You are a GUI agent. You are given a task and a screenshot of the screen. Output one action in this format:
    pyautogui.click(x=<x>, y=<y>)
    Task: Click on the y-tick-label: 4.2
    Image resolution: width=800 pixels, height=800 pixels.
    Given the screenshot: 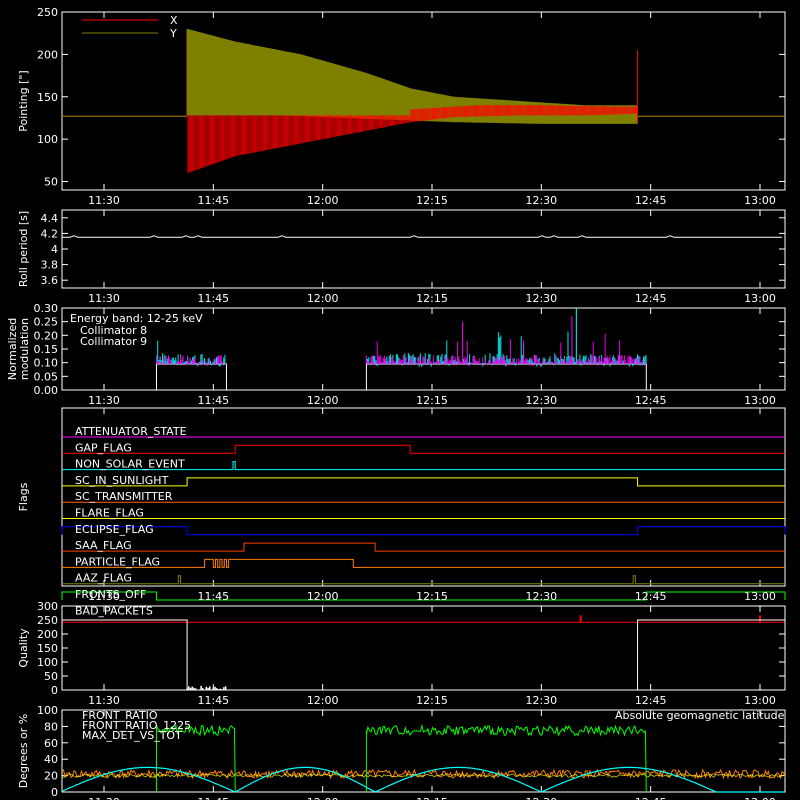 What is the action you would take?
    pyautogui.click(x=50, y=233)
    